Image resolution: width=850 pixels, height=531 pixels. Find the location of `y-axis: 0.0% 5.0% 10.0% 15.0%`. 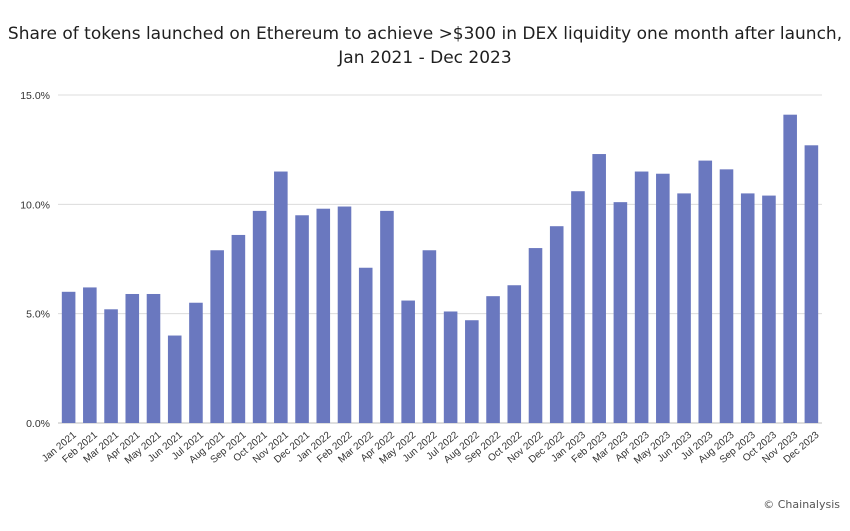

y-axis: 0.0% 5.0% 10.0% 15.0% is located at coordinates (35, 260).